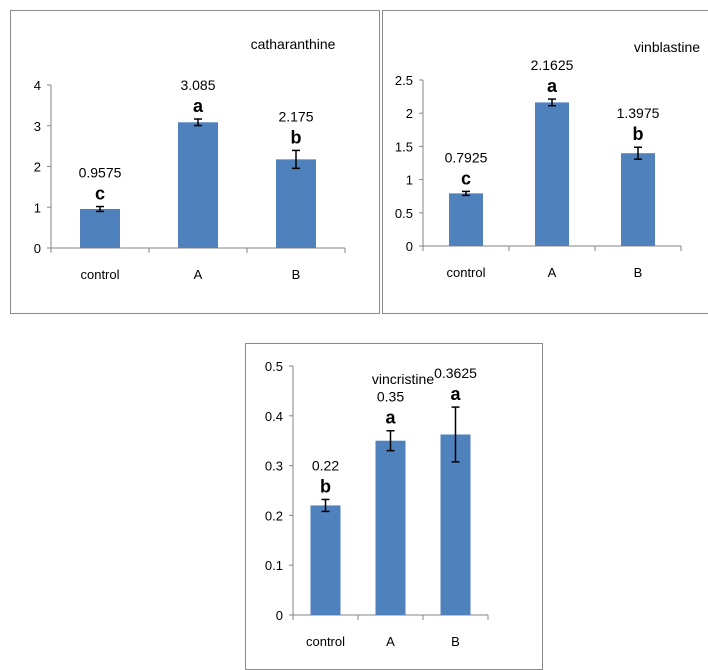  Describe the element at coordinates (100, 173) in the screenshot. I see `data-label: 0.9575` at that location.